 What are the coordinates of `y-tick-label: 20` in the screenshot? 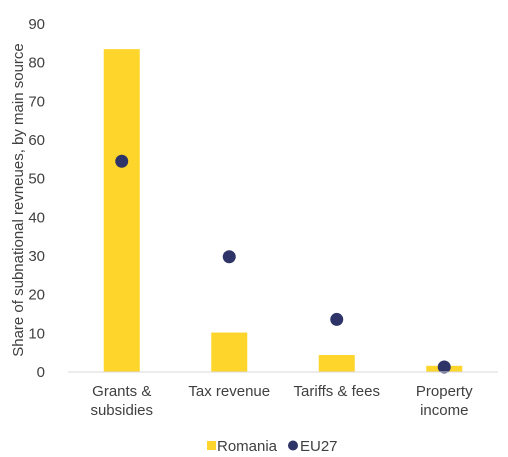 It's located at (36, 295).